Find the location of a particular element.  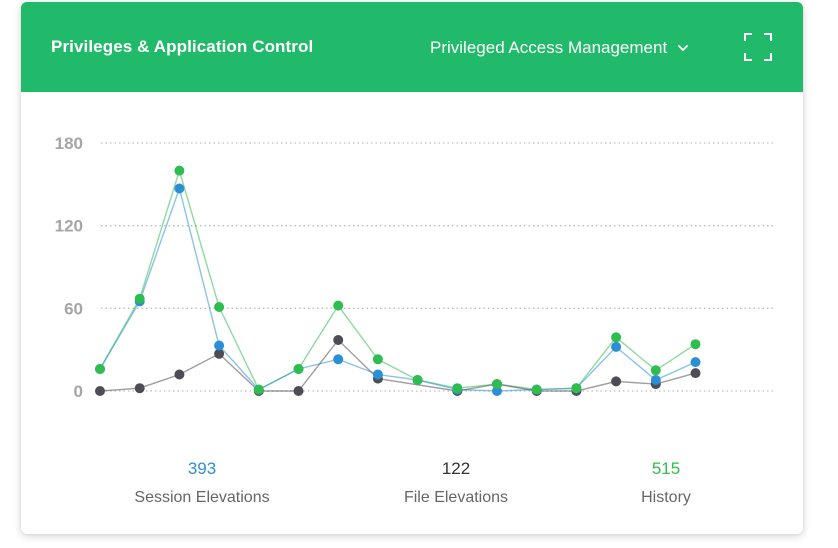

stat-session-elevations-label: Session Elevations is located at coordinates (202, 497).